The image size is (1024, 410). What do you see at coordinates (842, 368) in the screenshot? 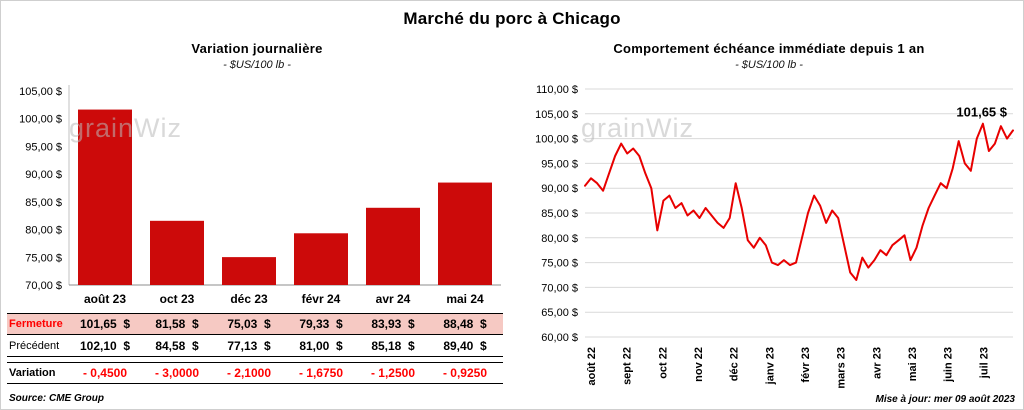
I see `x-month-label: mars 23` at bounding box center [842, 368].